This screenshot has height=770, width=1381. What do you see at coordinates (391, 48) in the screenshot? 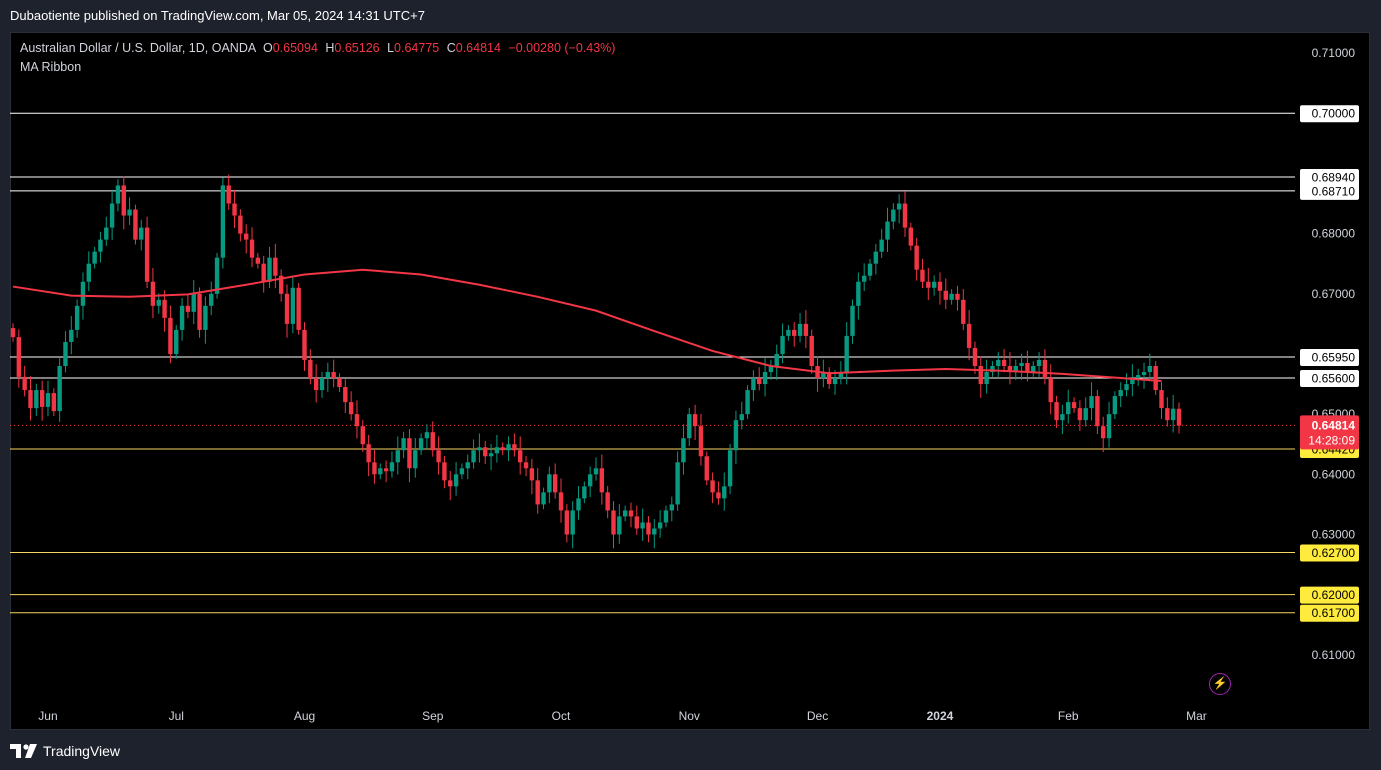
I see `low-key: L` at bounding box center [391, 48].